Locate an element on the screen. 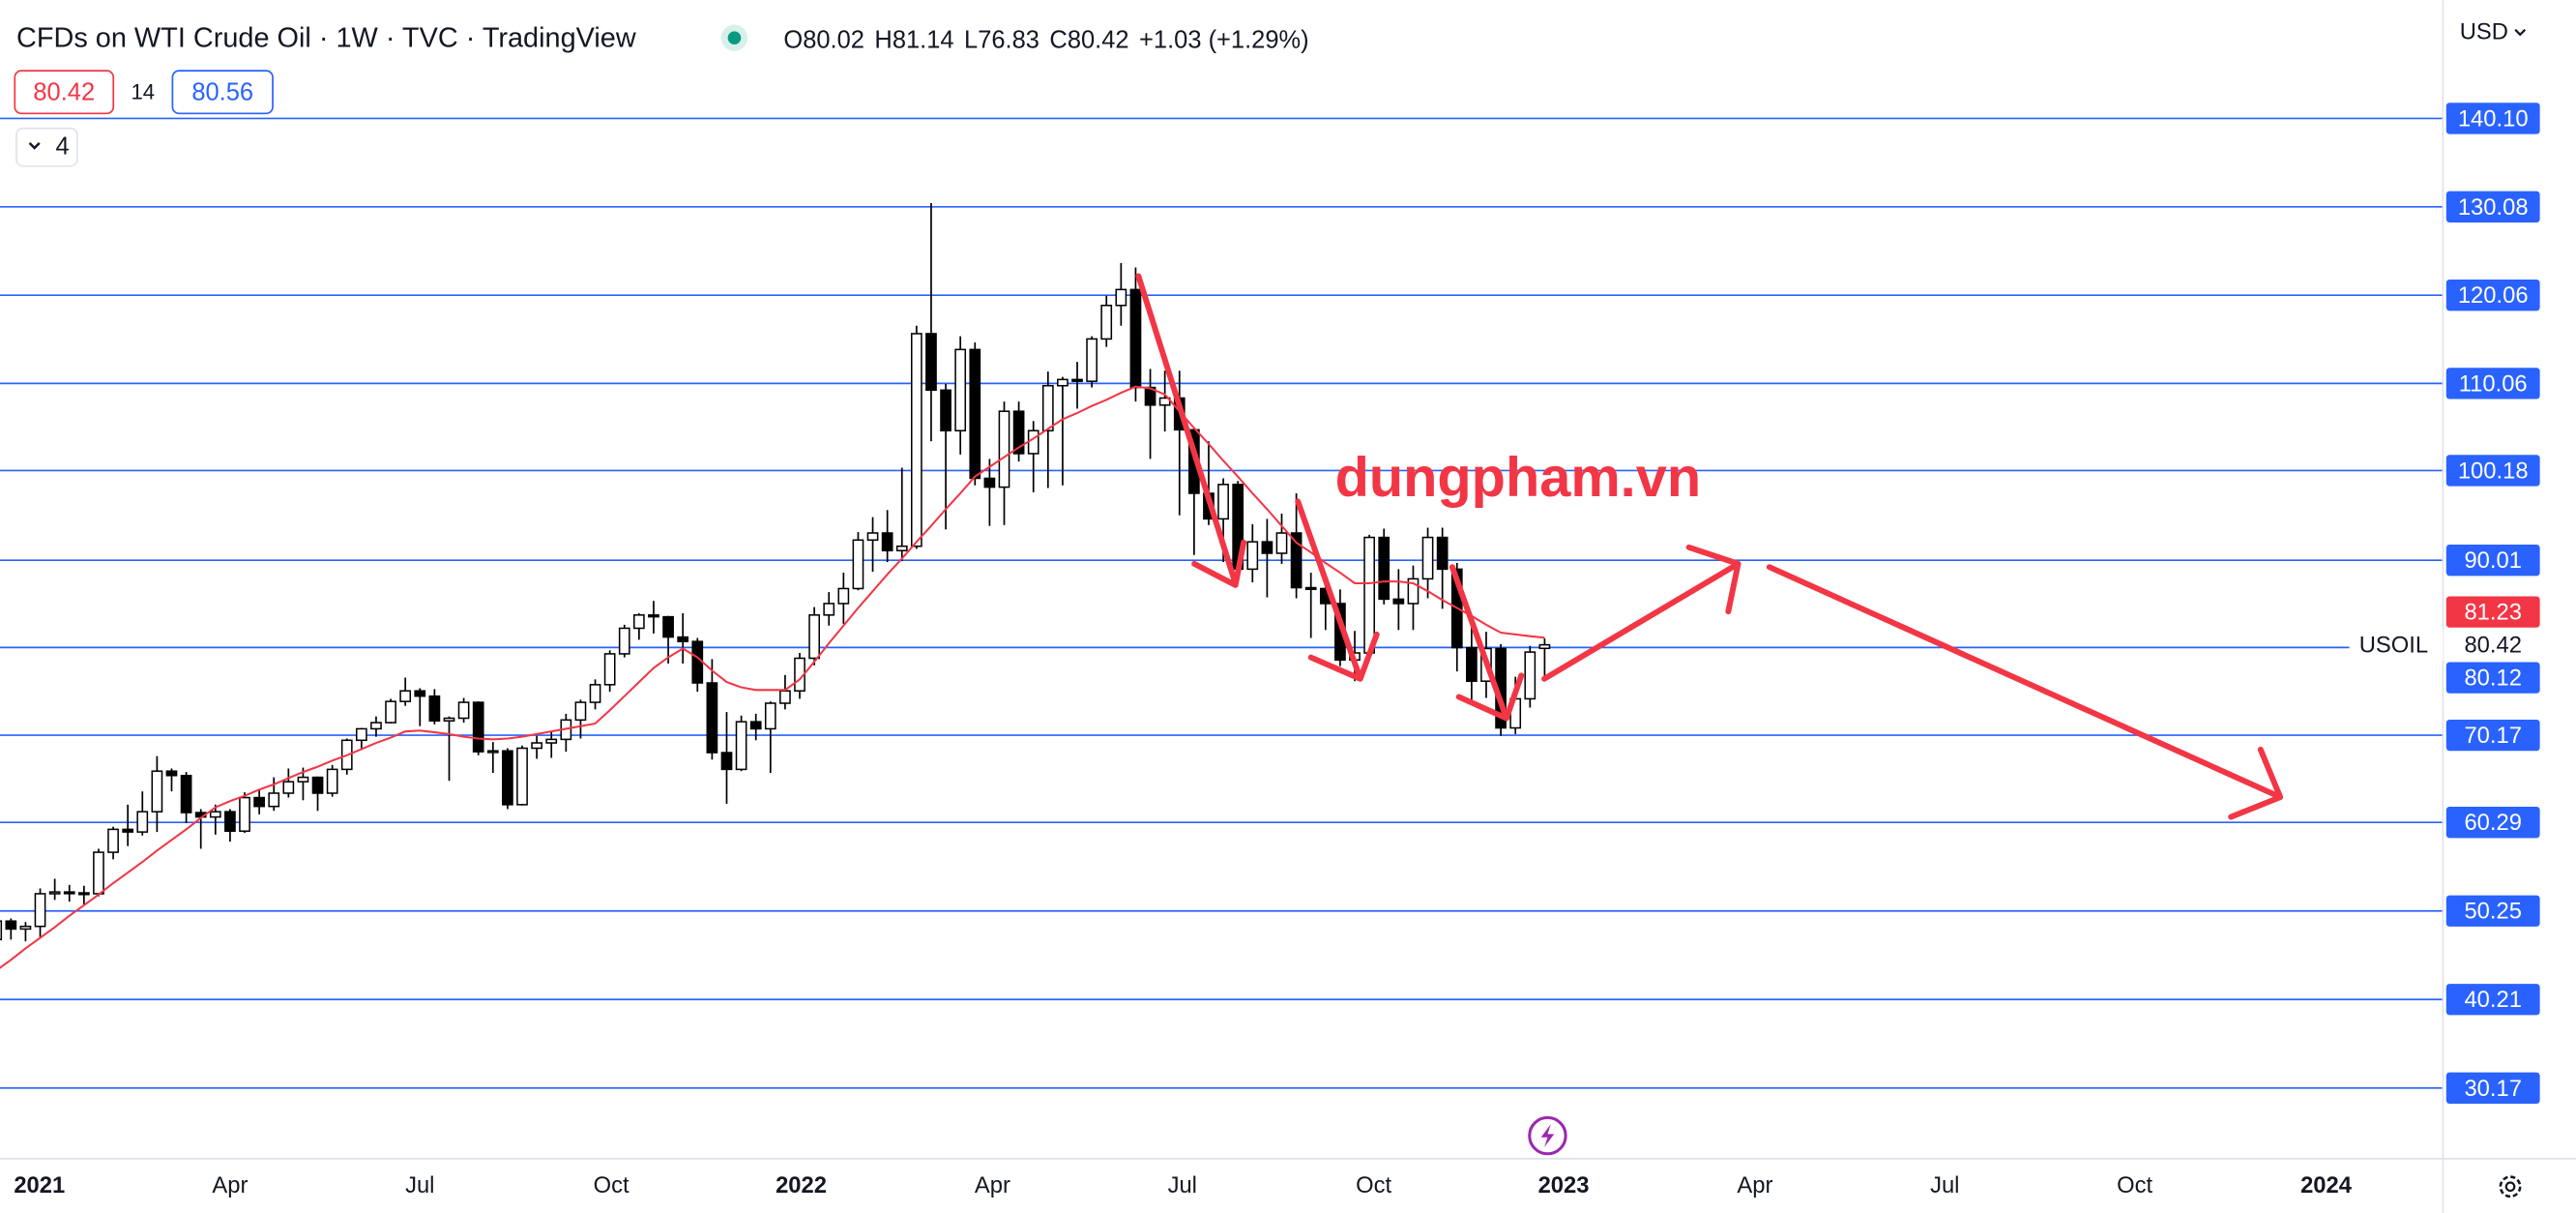 The image size is (2576, 1213). y-tick-label: 130.08 is located at coordinates (2493, 207).